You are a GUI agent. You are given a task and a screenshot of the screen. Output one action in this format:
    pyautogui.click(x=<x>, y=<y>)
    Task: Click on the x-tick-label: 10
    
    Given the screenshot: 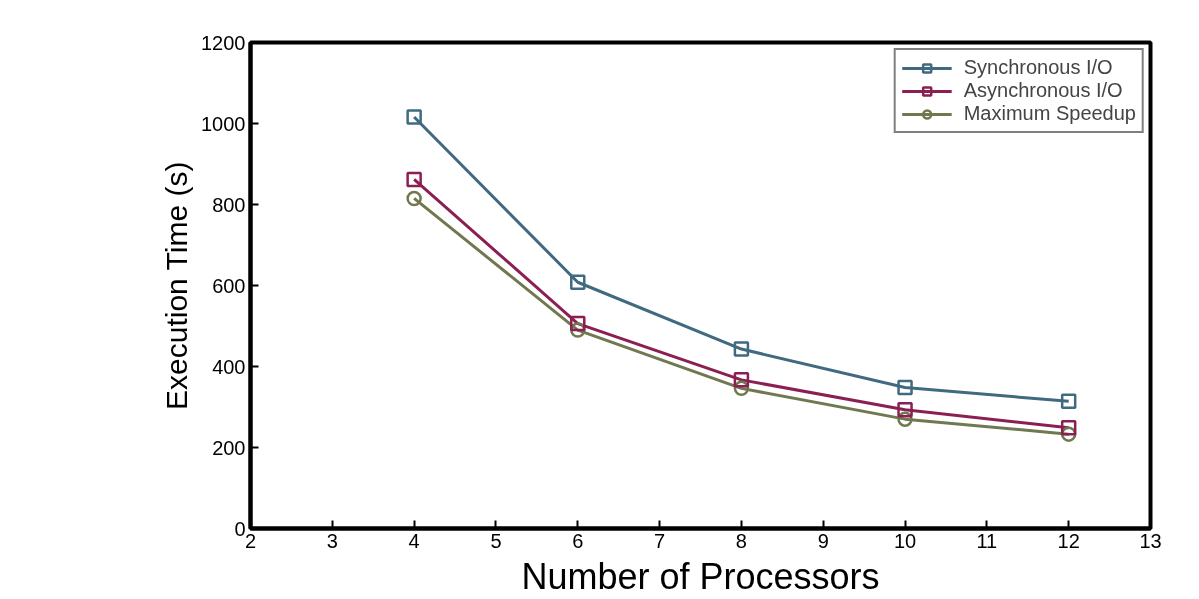 What is the action you would take?
    pyautogui.click(x=905, y=540)
    